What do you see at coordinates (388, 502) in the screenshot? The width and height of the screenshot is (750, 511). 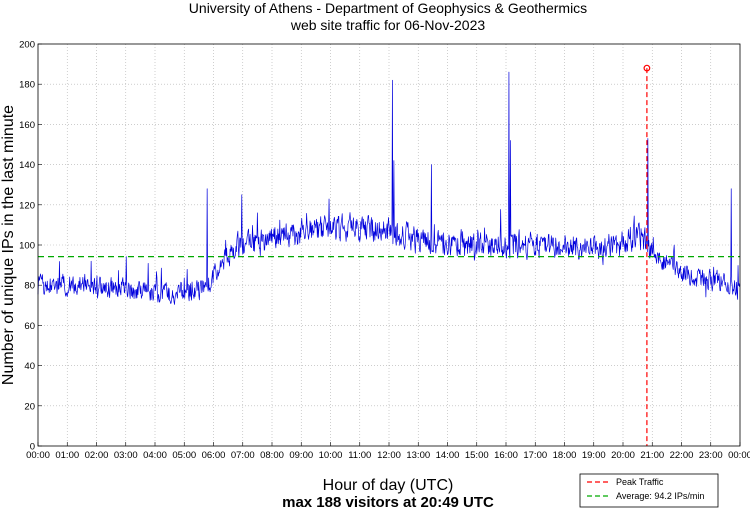 I see `x-axis-sublabel: max 188 visitors at 20:49 UTC` at bounding box center [388, 502].